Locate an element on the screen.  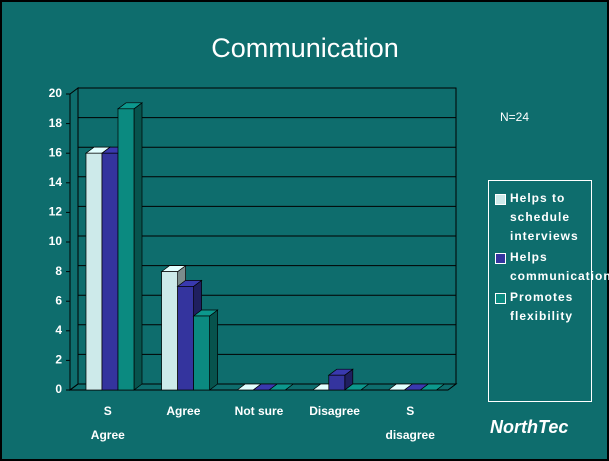
legend-label: Helps to schedule interviews is located at coordinates (544, 217).